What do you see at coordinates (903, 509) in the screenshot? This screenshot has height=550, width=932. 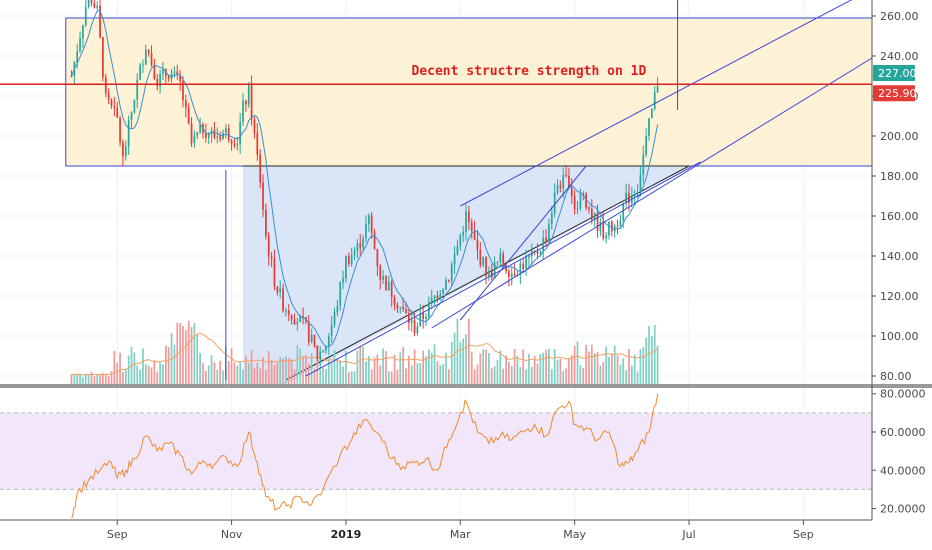 I see `rsi-tick-label: 20.0000` at bounding box center [903, 509].